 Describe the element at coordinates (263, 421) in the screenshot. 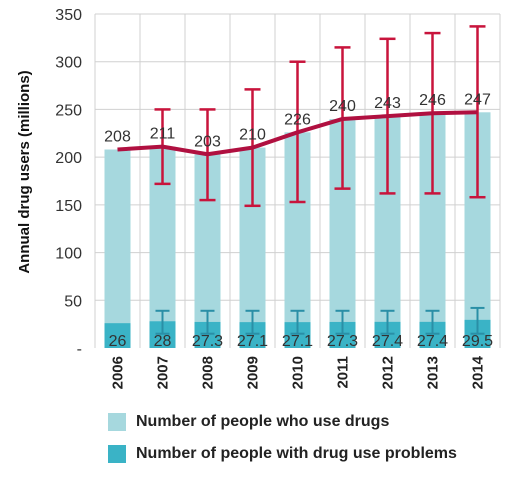

I see `legend-label-users: Number of people who use drugs` at that location.